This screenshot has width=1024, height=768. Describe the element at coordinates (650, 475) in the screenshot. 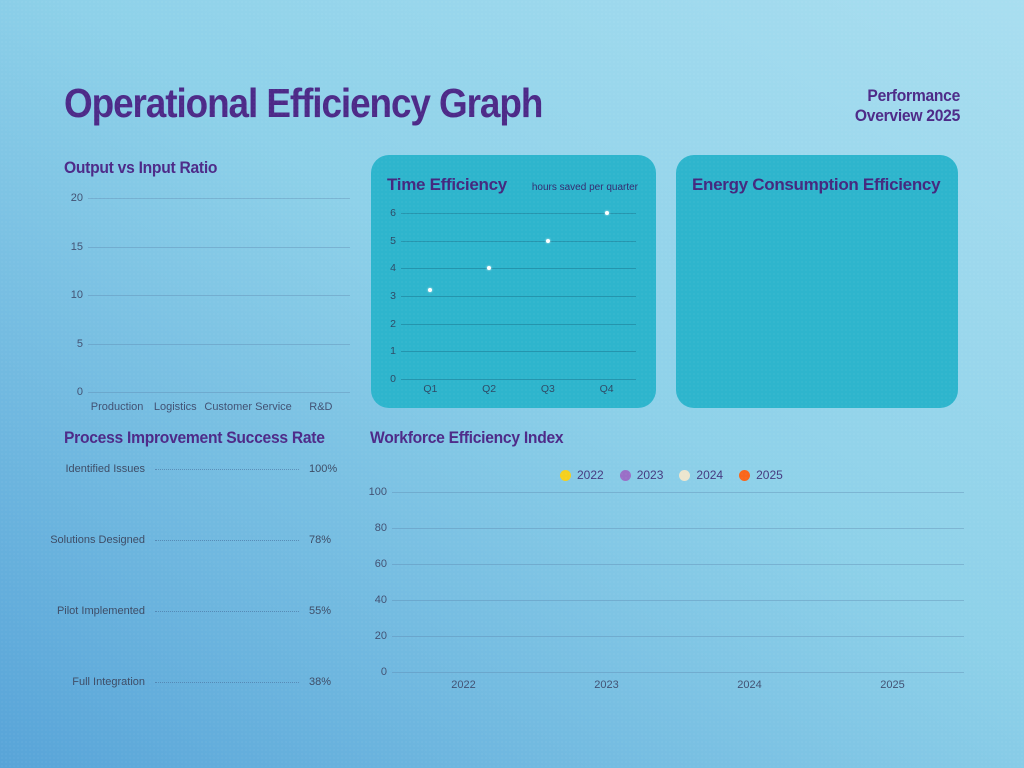

I see `legend-label: 2023` at that location.